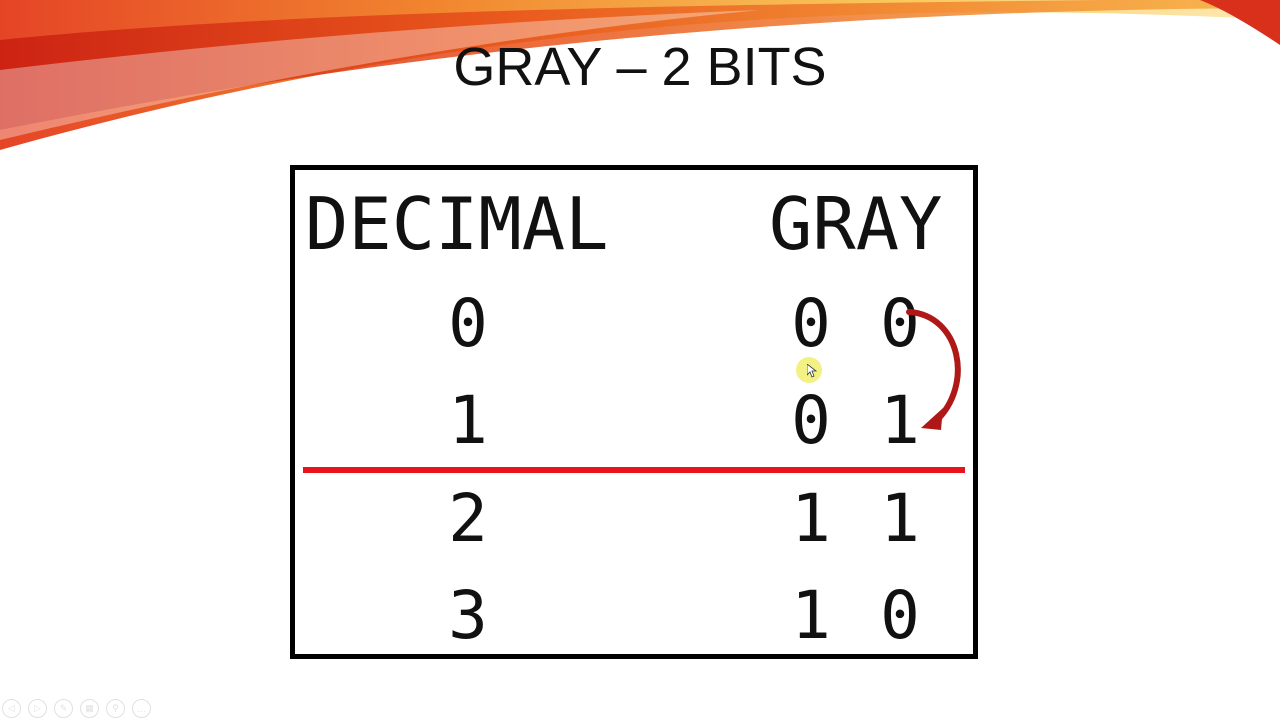 The width and height of the screenshot is (1280, 720). What do you see at coordinates (89, 708) in the screenshot?
I see `slides-icon: ▦` at bounding box center [89, 708].